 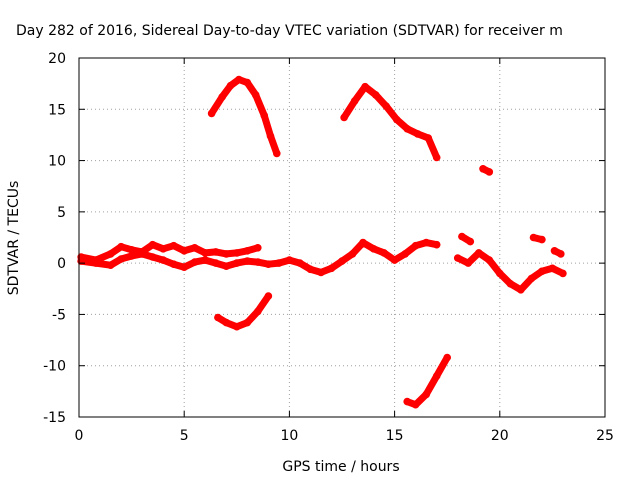 I want to click on y-tick-label: 20, so click(x=57, y=59).